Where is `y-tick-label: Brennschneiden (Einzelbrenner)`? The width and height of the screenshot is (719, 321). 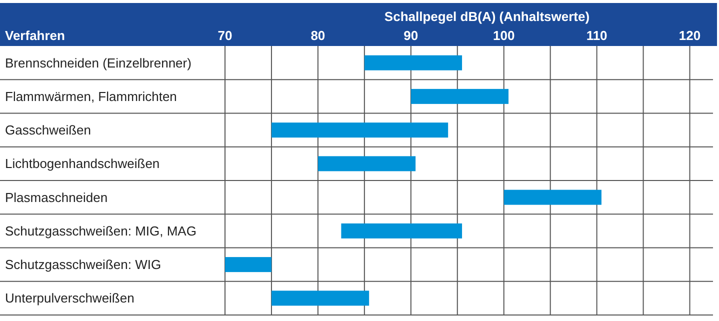
y-tick-label: Brennschneiden (Einzelbrenner) is located at coordinates (98, 62).